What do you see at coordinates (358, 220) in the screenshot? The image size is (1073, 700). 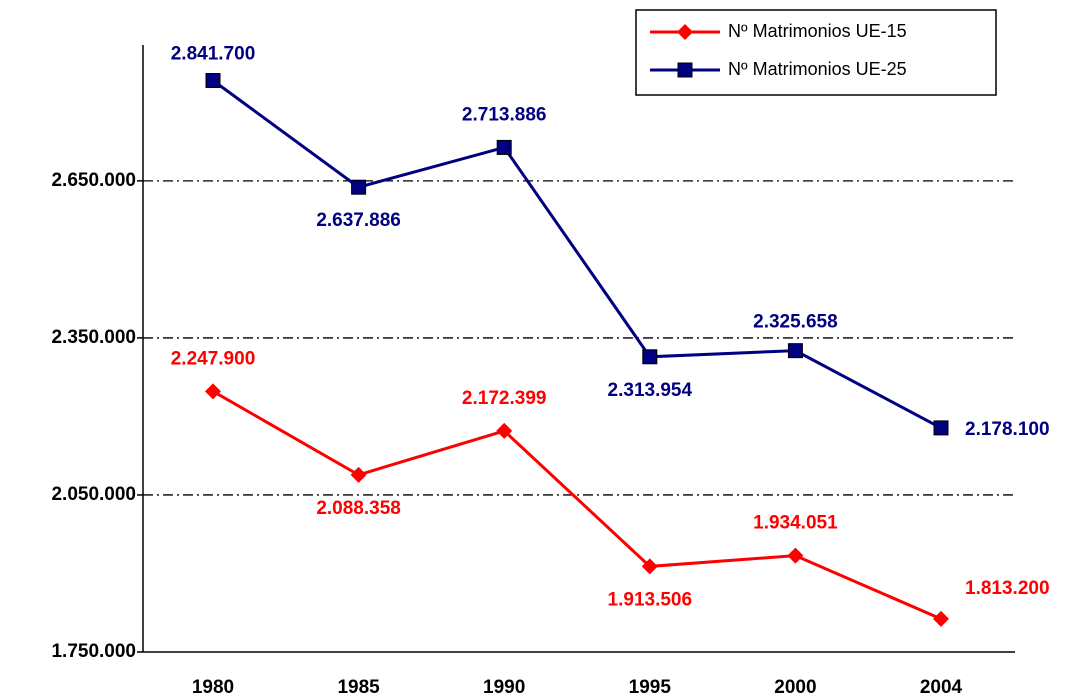 I see `data-label: 2.637.886` at bounding box center [358, 220].